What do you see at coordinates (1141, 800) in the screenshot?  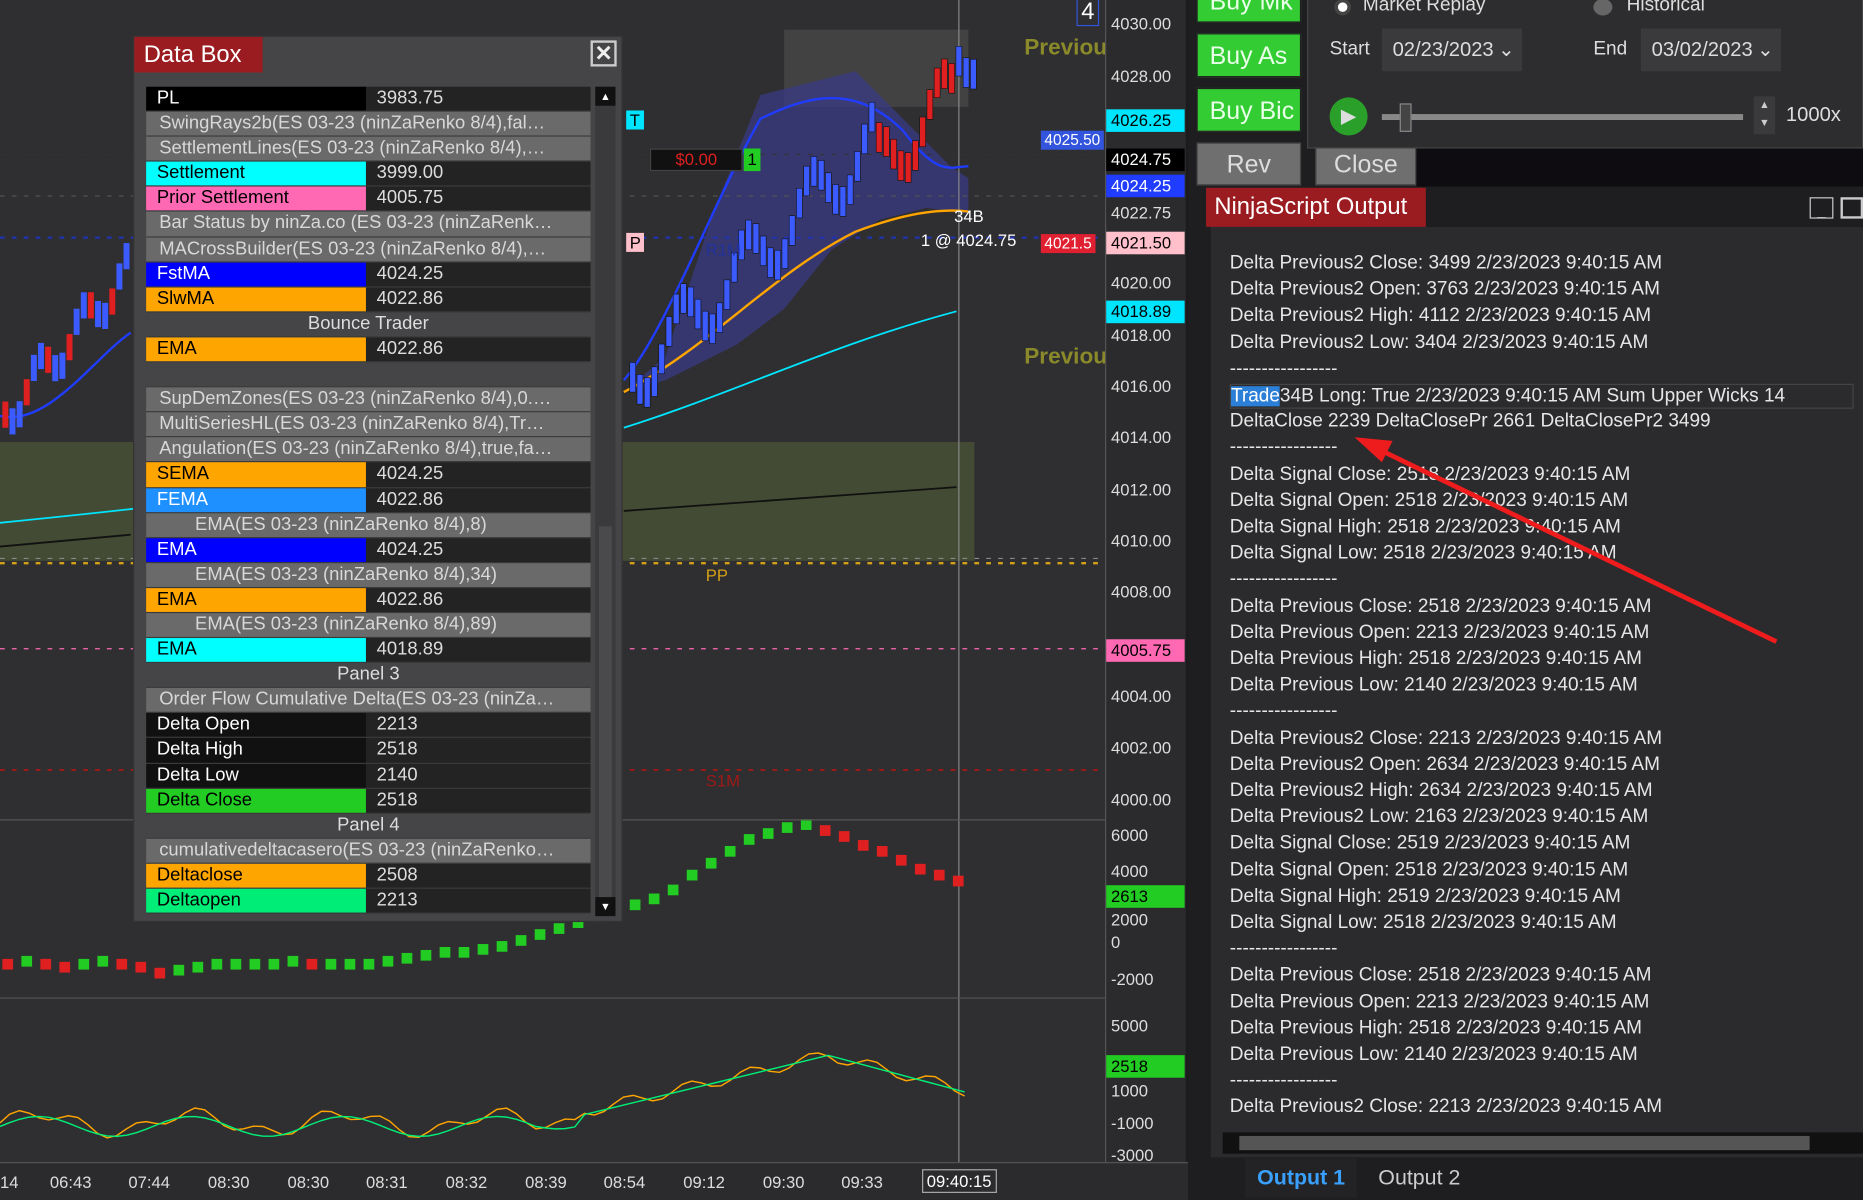 I see `price-tick-label: 4000.00` at bounding box center [1141, 800].